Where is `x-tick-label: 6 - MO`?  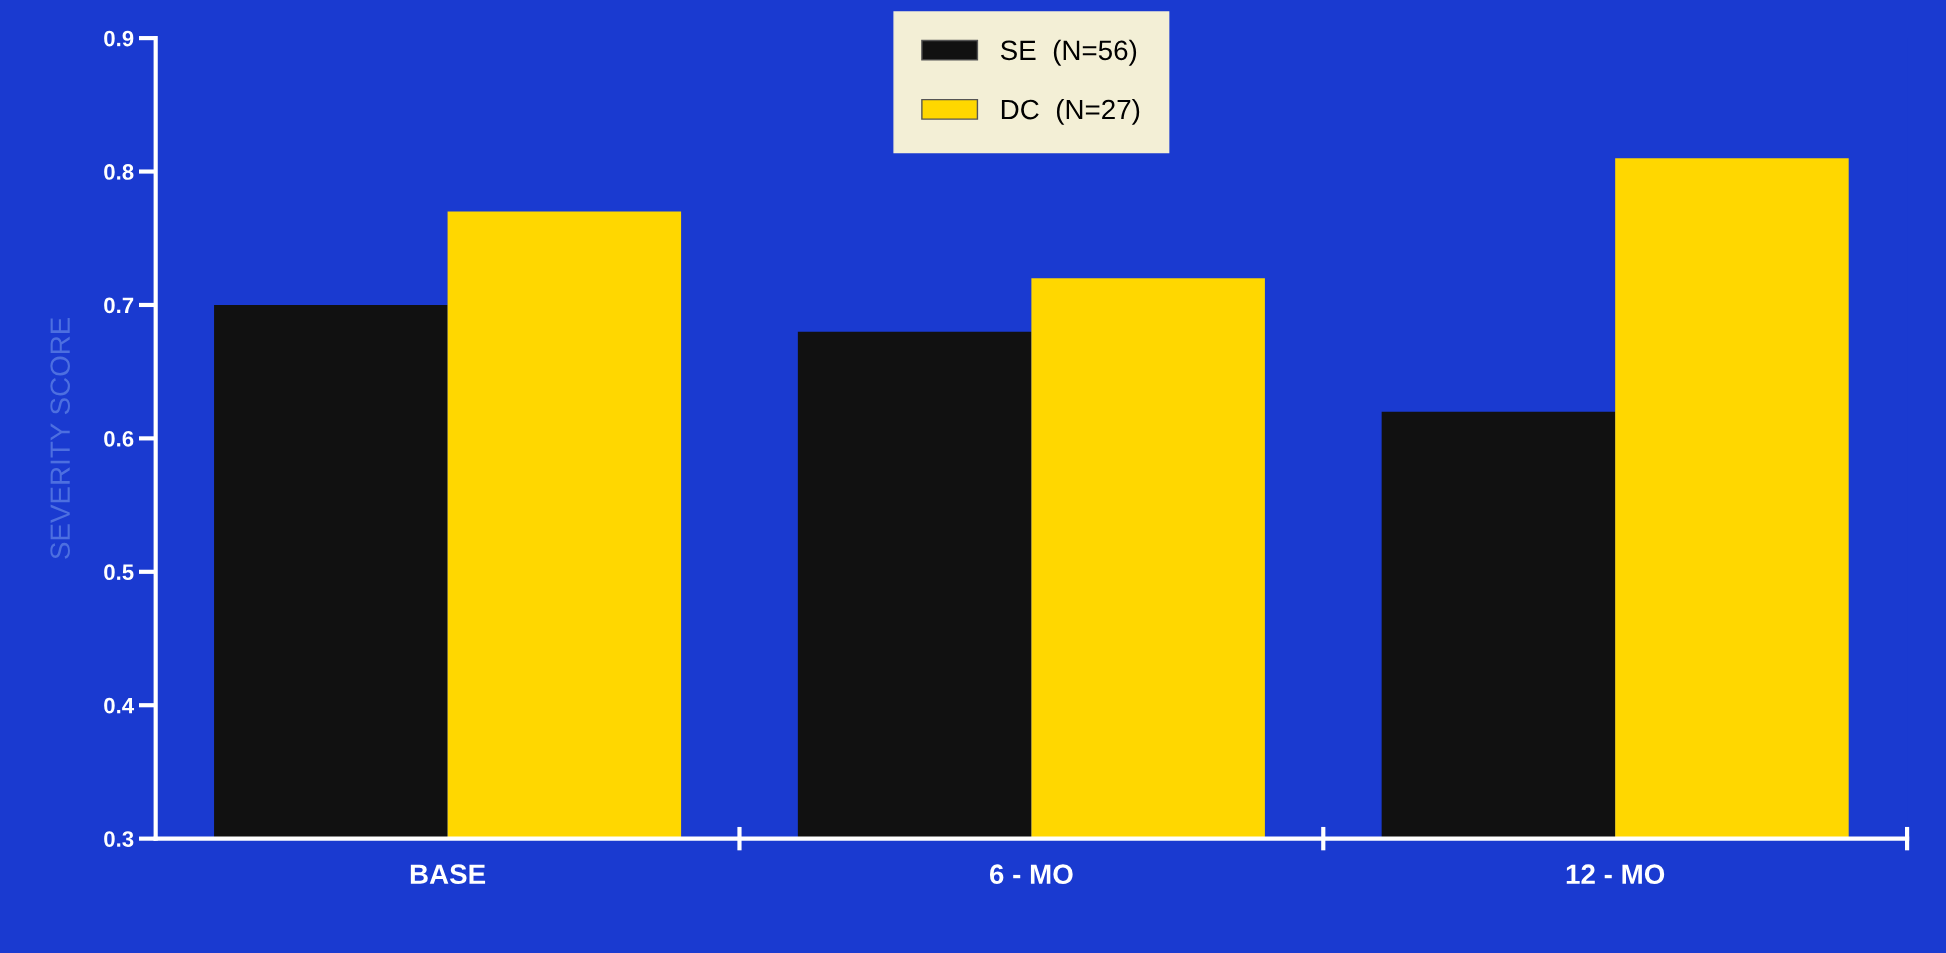 x-tick-label: 6 - MO is located at coordinates (1031, 874).